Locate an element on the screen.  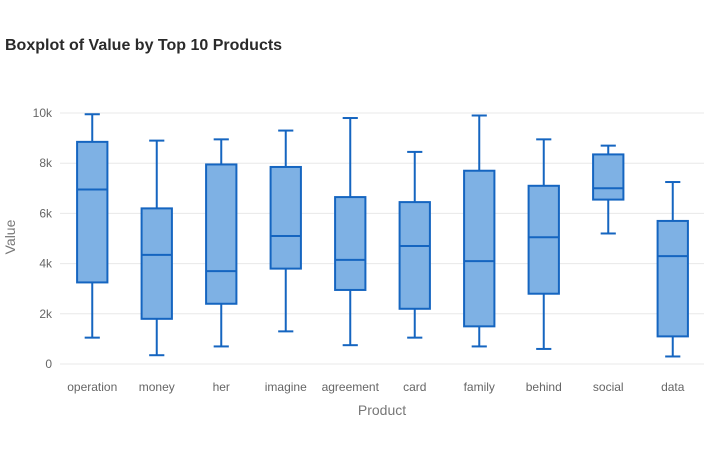
y-tick-label: 10k is located at coordinates (43, 113).